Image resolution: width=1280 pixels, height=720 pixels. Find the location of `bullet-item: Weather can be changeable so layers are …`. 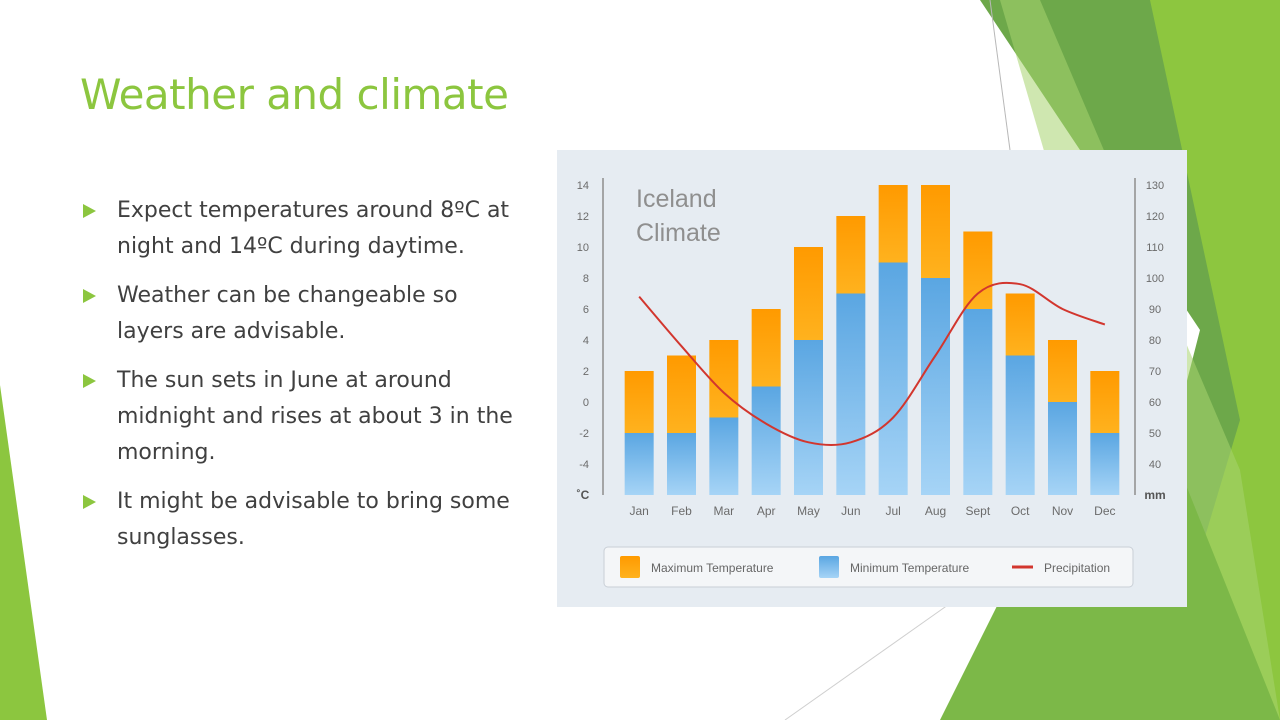

bullet-item: Weather can be changeable so layers are … is located at coordinates (302, 314).